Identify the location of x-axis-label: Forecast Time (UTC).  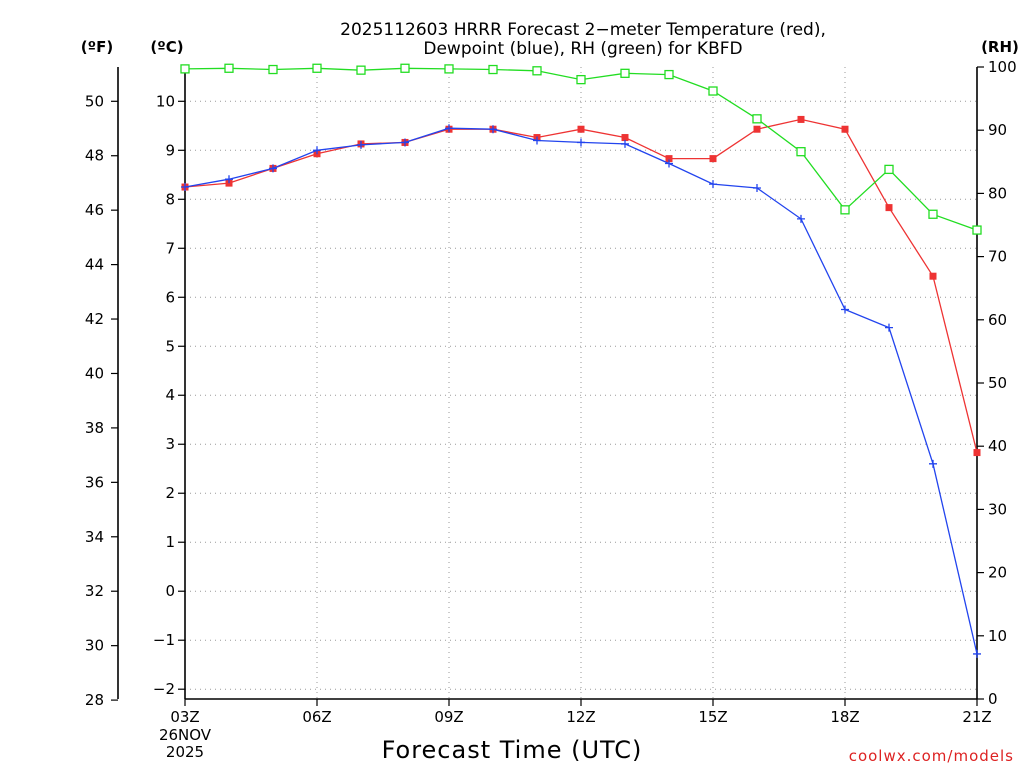
(512, 750).